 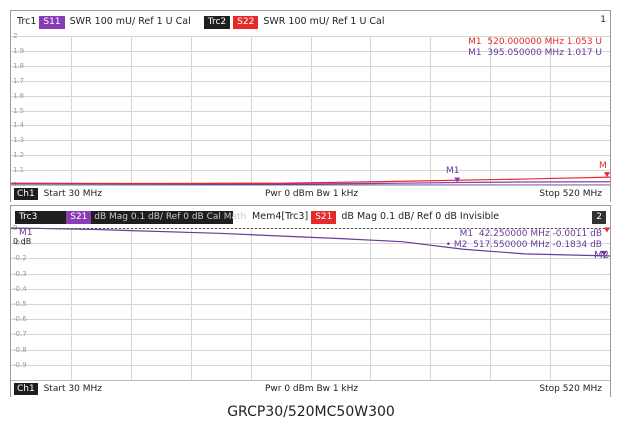 I want to click on bottom-trace-plot, so click(x=310, y=242).